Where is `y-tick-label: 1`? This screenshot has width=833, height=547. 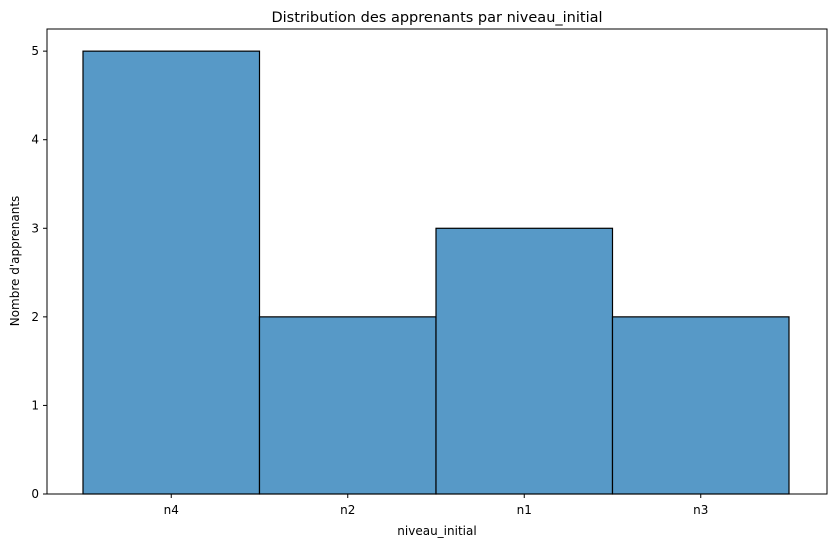
y-tick-label: 1 is located at coordinates (35, 405).